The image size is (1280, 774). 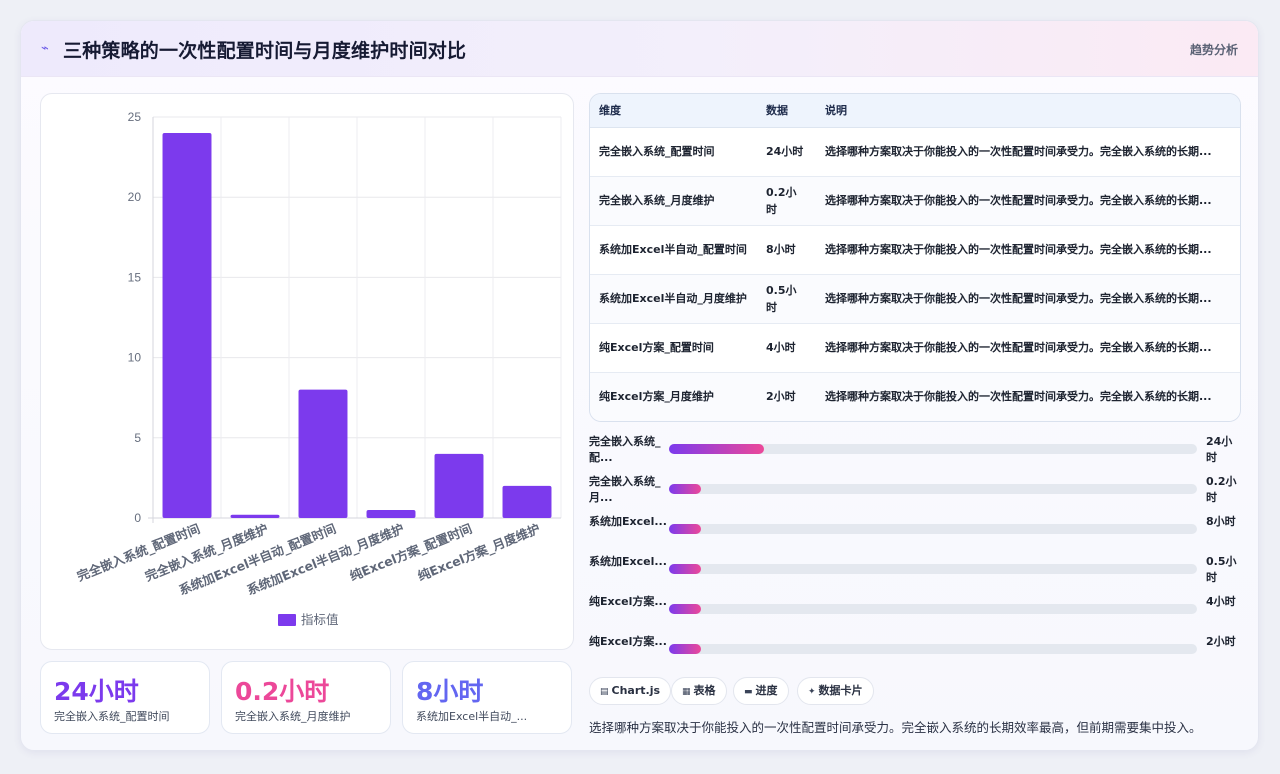 I want to click on trend-icon: ⌁, so click(x=45, y=48).